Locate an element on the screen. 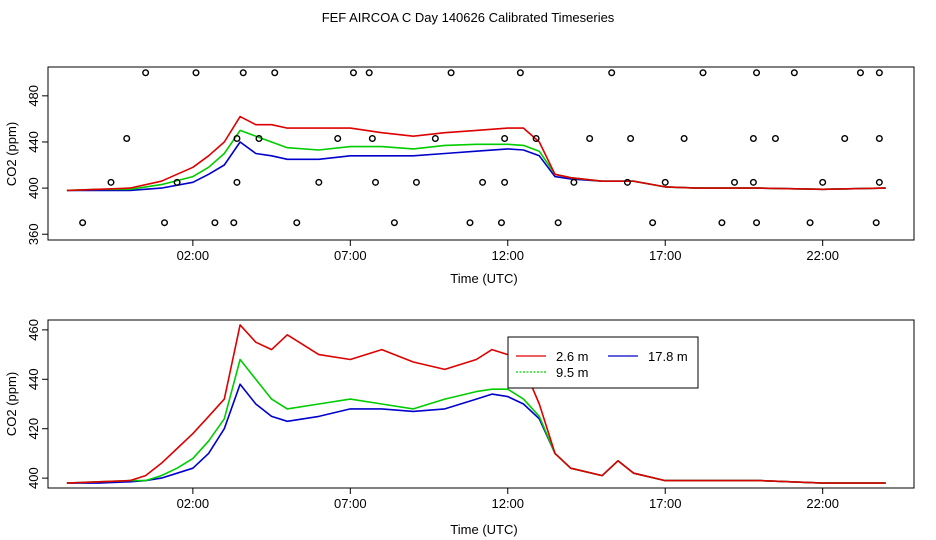 Image resolution: width=936 pixels, height=540 pixels. bottom-y-tick-label: 460 is located at coordinates (33, 330).